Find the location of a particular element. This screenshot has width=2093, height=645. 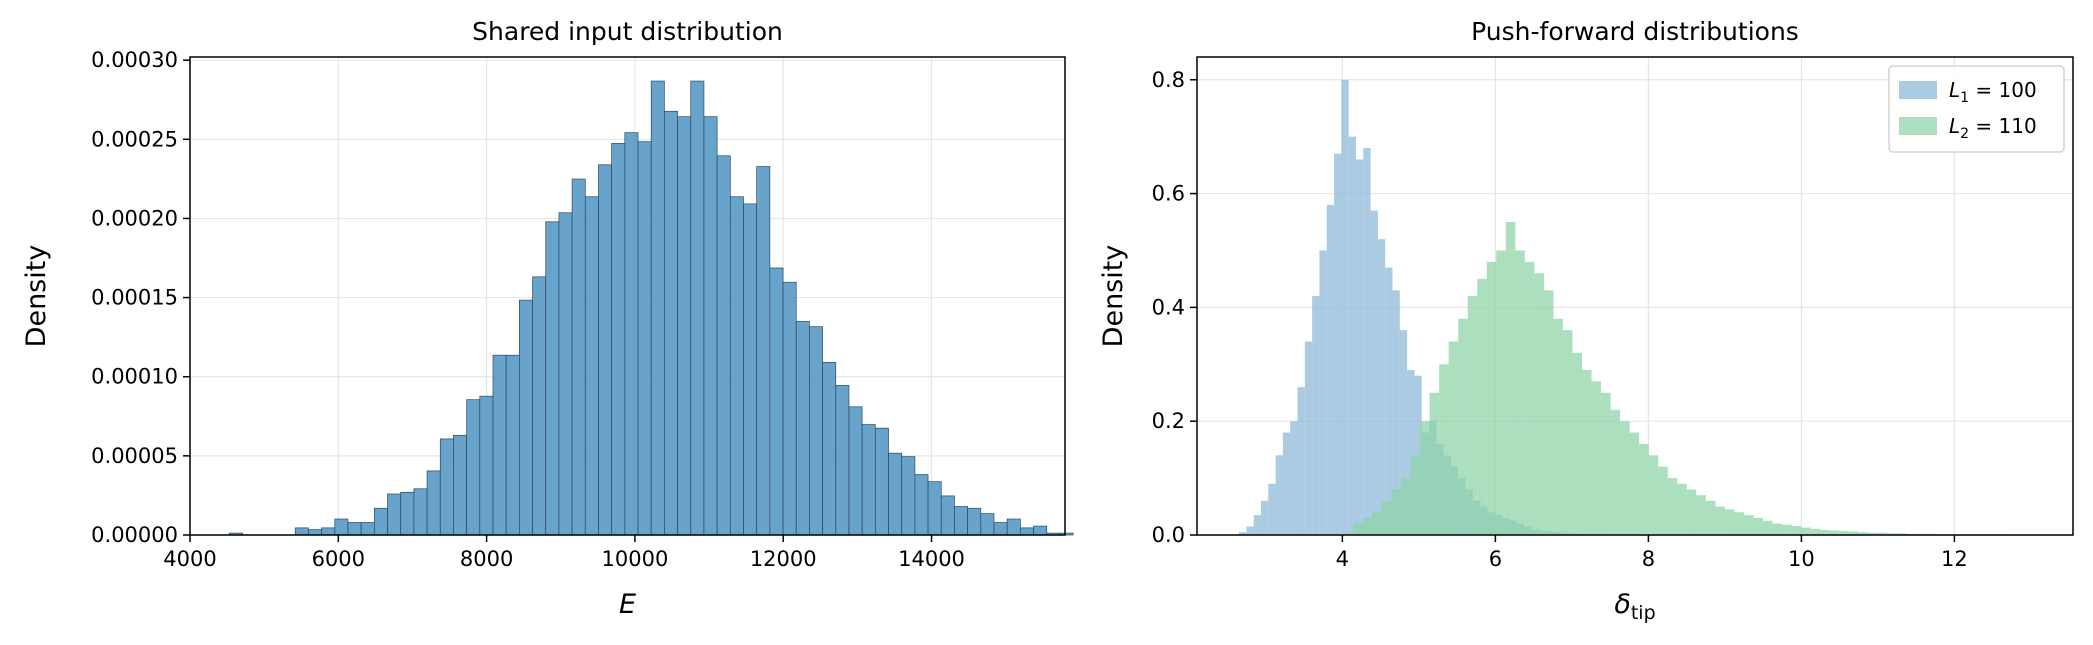

legend-label-l1-sub: 1 is located at coordinates (1964, 98).